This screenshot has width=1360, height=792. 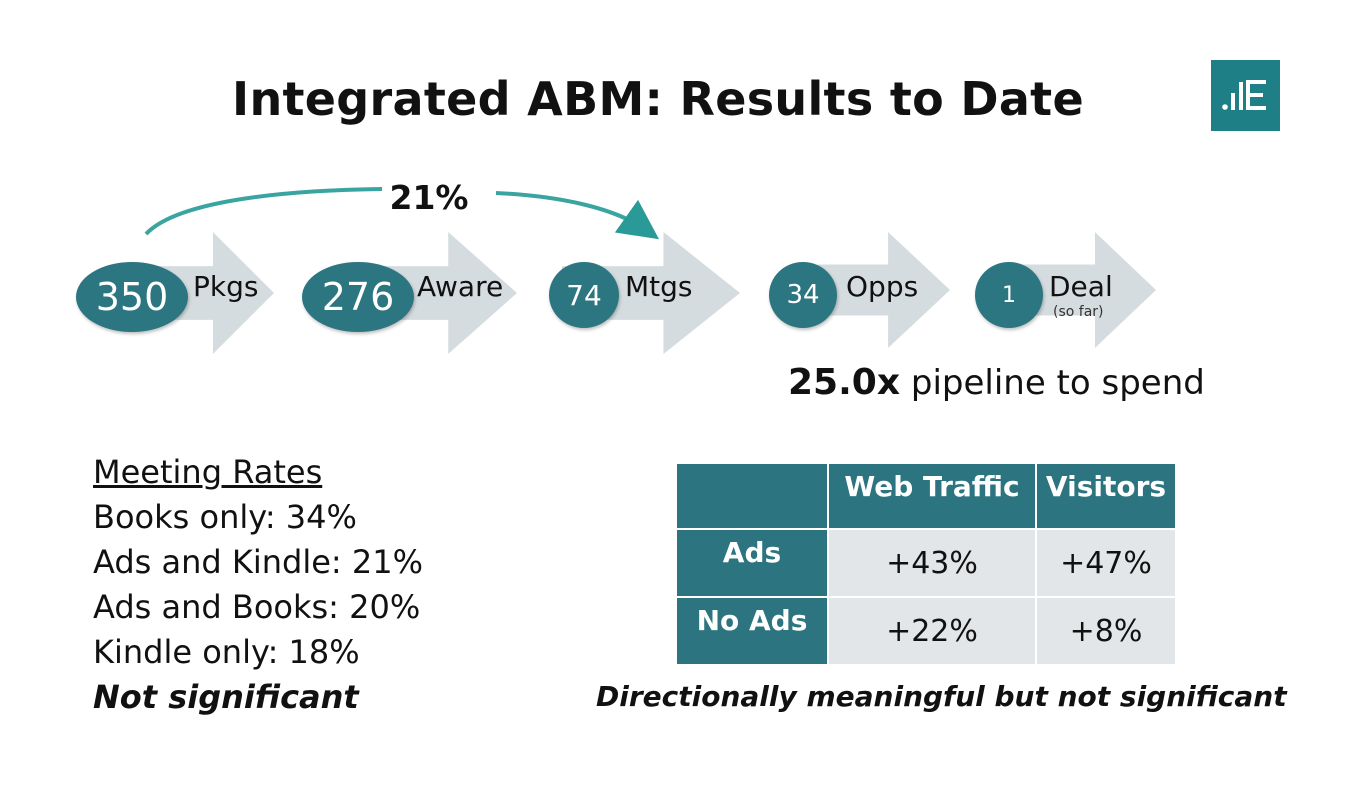 I want to click on funnel-sub-deal: (so far), so click(x=1078, y=312).